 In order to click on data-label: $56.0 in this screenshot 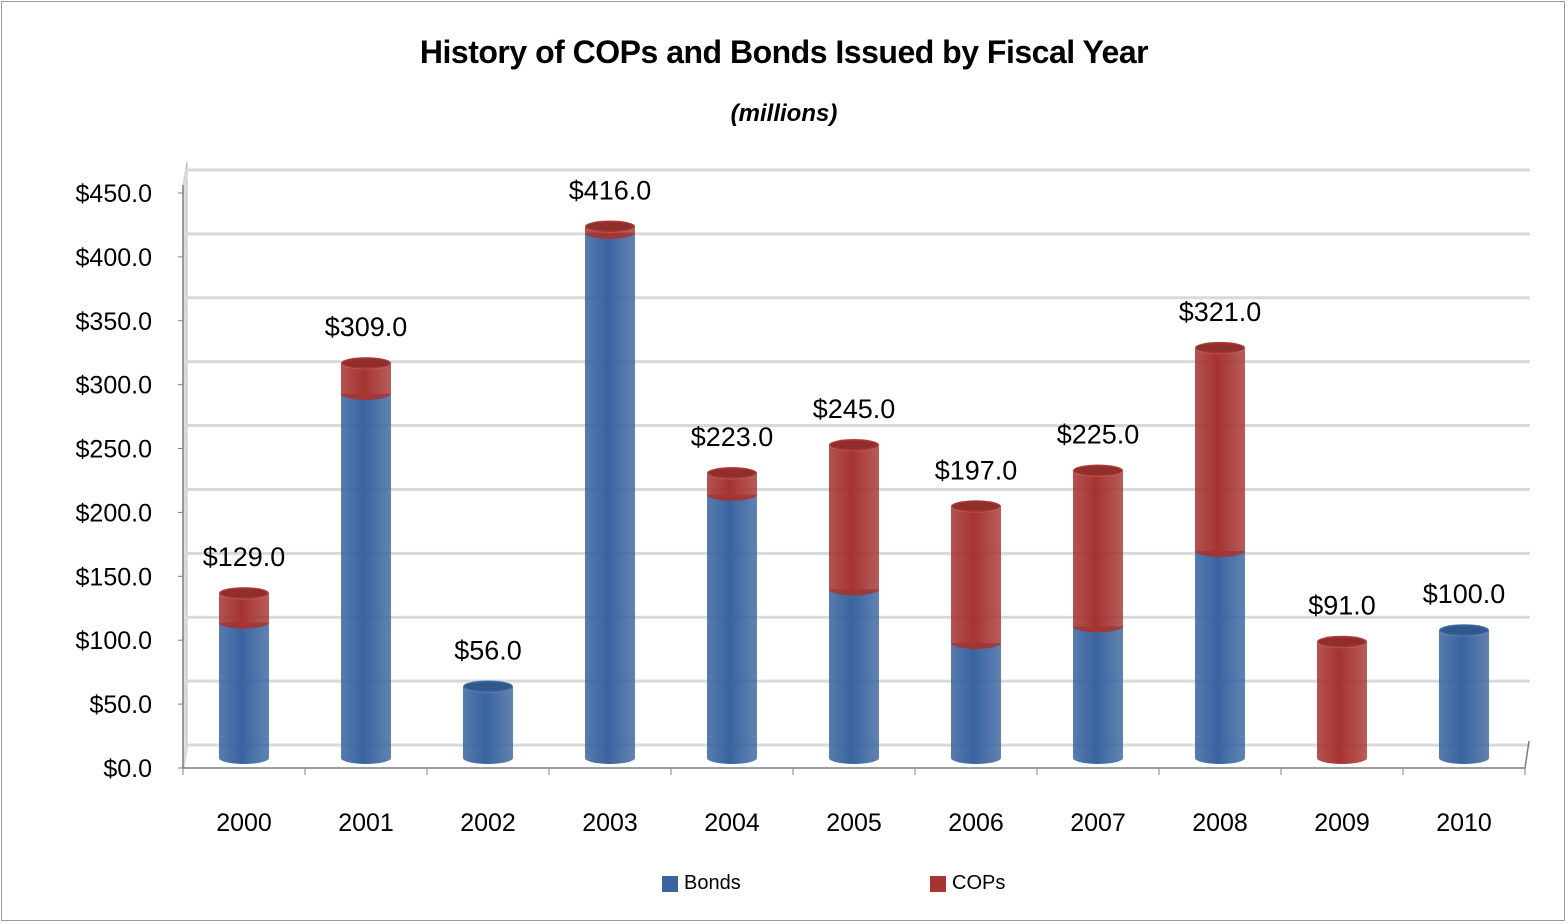, I will do `click(488, 650)`.